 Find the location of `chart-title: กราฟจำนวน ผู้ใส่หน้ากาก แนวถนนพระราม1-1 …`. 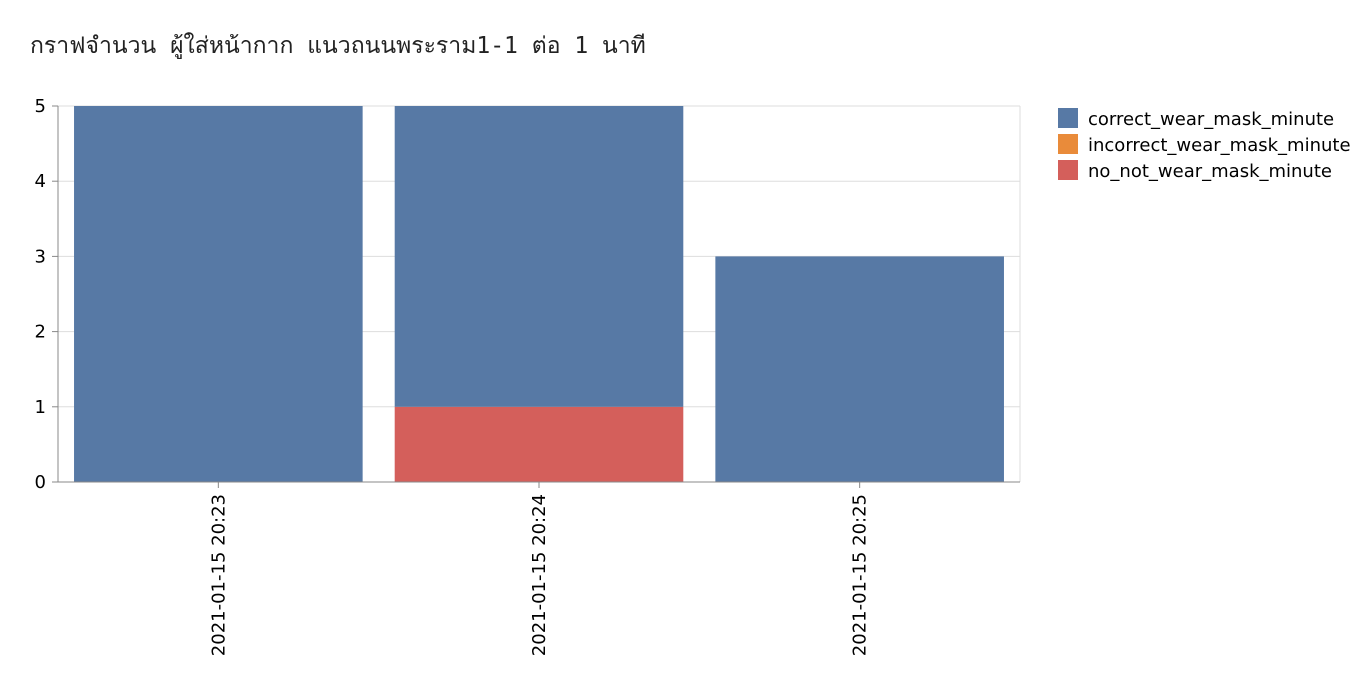

chart-title: กราฟจำนวน ผู้ใส่หน้ากาก แนวถนนพระราม1-1 … is located at coordinates (338, 46).